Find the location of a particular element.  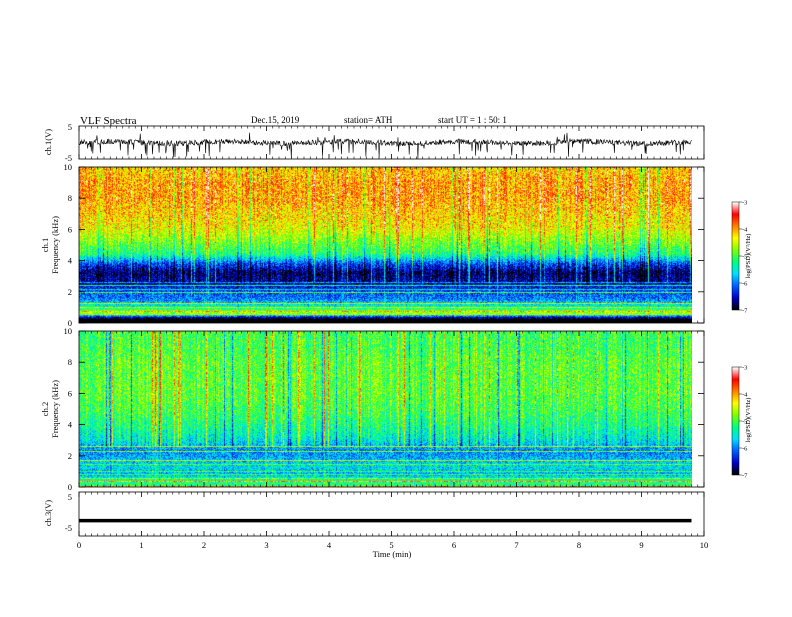

ch1-colorbar-label: log(PSD)(V²/Hz) is located at coordinates (748, 256).